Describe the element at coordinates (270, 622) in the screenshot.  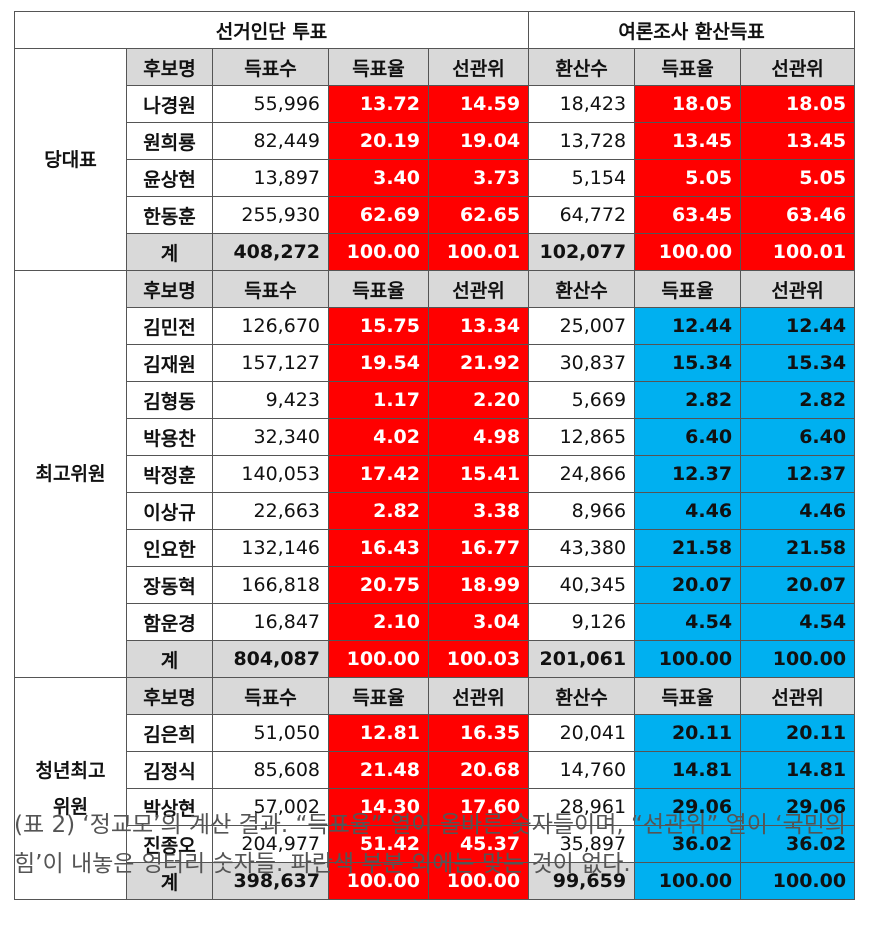
I see `table-cell: 16,847` at that location.